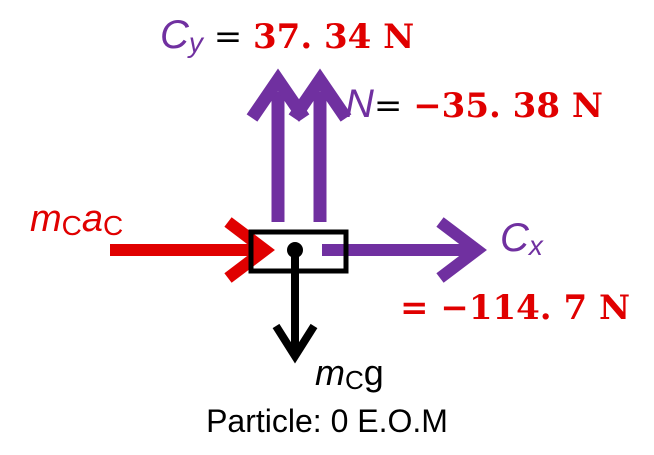 The image size is (654, 455). I want to click on n-equals: =, so click(393, 106).